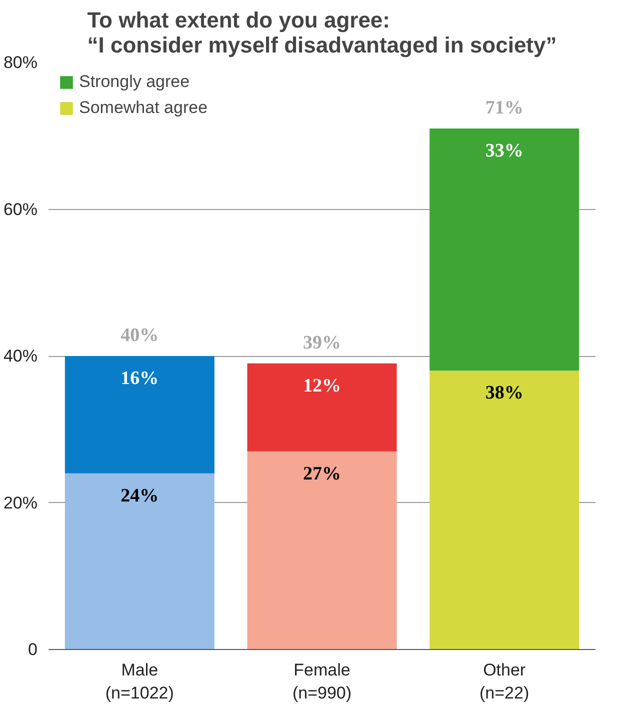 The height and width of the screenshot is (717, 637). Describe the element at coordinates (139, 495) in the screenshot. I see `data-label: 24%` at that location.